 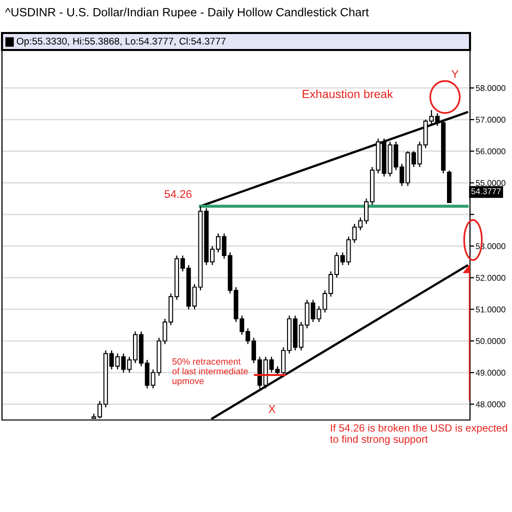 I want to click on y-tick-label: 48.0000, so click(x=491, y=404).